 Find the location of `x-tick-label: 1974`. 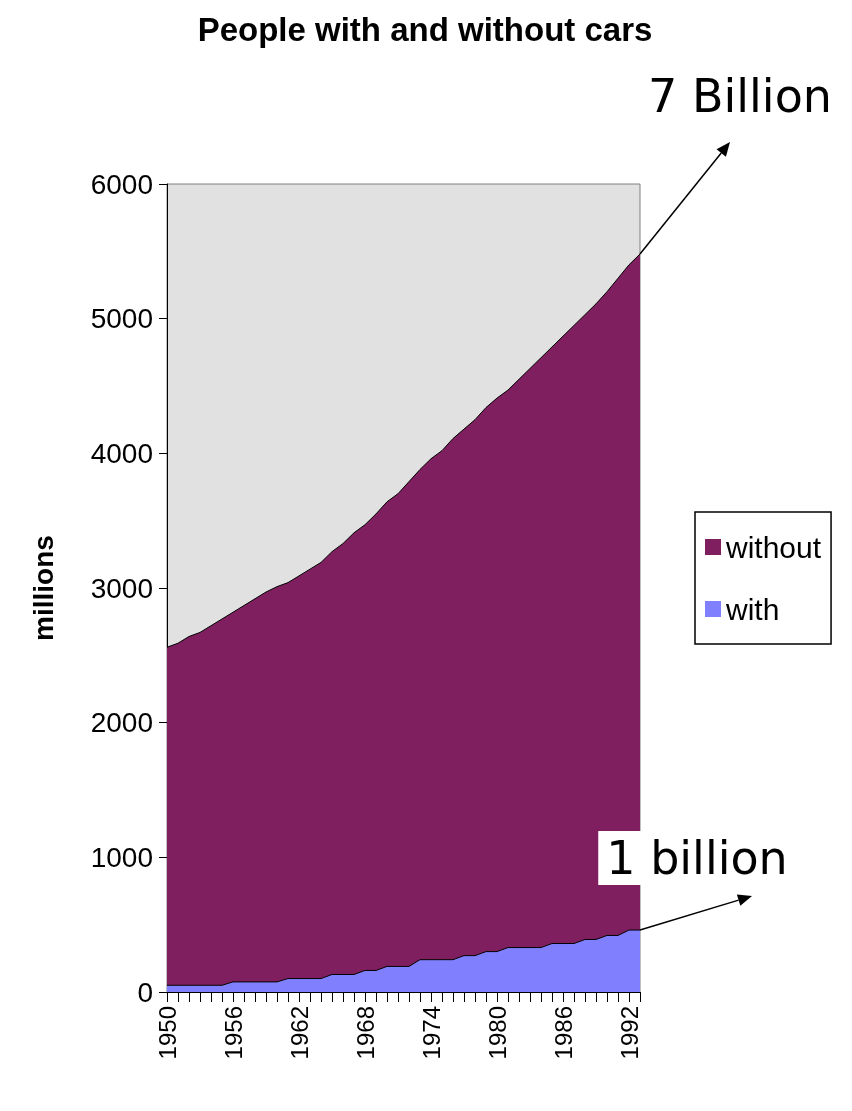

x-tick-label: 1974 is located at coordinates (431, 1033).